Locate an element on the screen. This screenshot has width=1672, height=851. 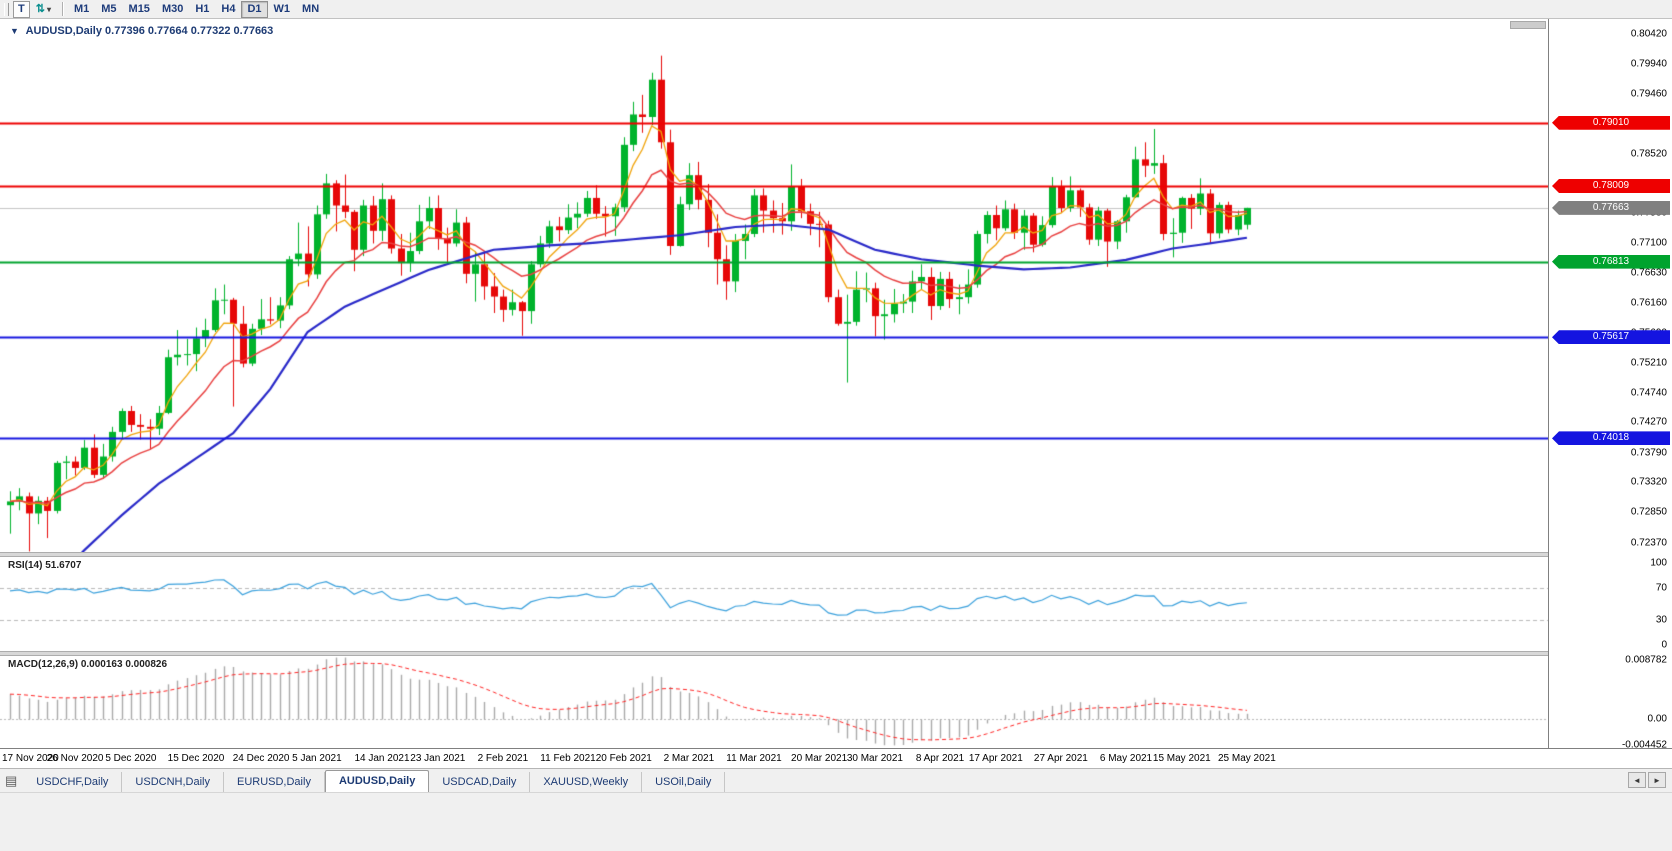
price-tick-label: 0.80420 is located at coordinates (1648, 34).